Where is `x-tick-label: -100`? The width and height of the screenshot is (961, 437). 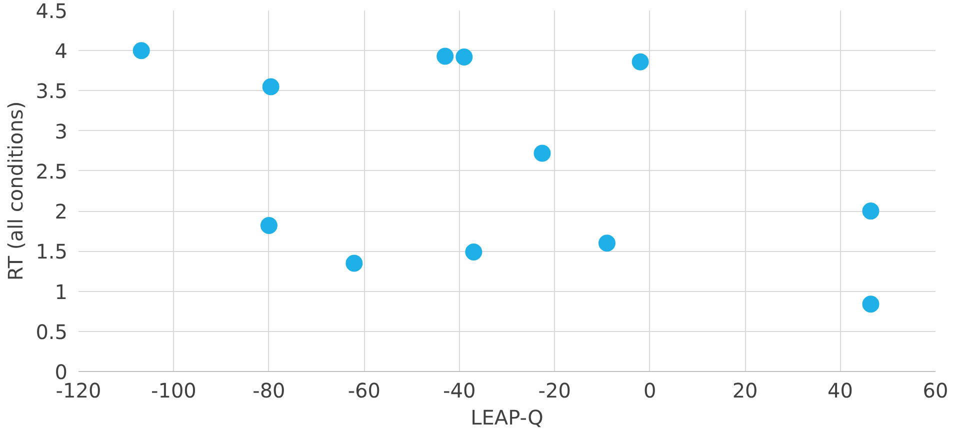 x-tick-label: -100 is located at coordinates (173, 390).